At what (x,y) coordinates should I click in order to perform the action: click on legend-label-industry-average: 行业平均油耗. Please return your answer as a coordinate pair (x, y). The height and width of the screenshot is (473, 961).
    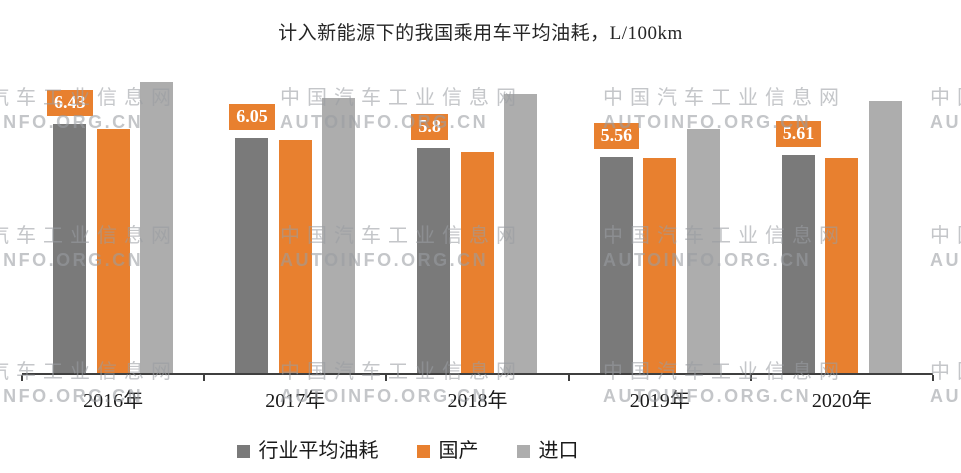
    Looking at the image, I should click on (318, 451).